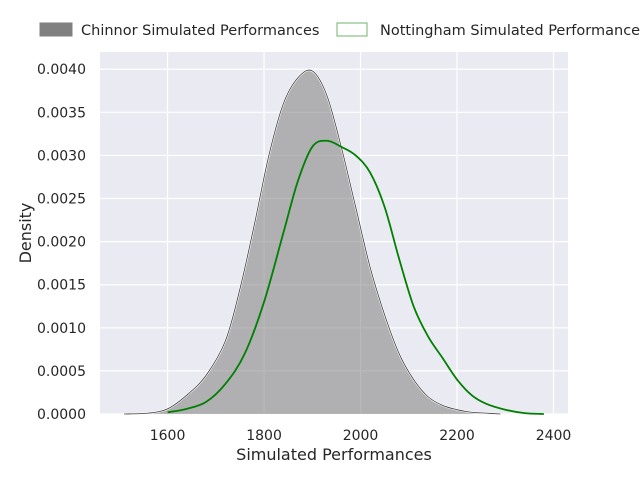 This screenshot has height=480, width=640. Describe the element at coordinates (61, 200) in the screenshot. I see `y-tick-label: 0.0025` at that location.